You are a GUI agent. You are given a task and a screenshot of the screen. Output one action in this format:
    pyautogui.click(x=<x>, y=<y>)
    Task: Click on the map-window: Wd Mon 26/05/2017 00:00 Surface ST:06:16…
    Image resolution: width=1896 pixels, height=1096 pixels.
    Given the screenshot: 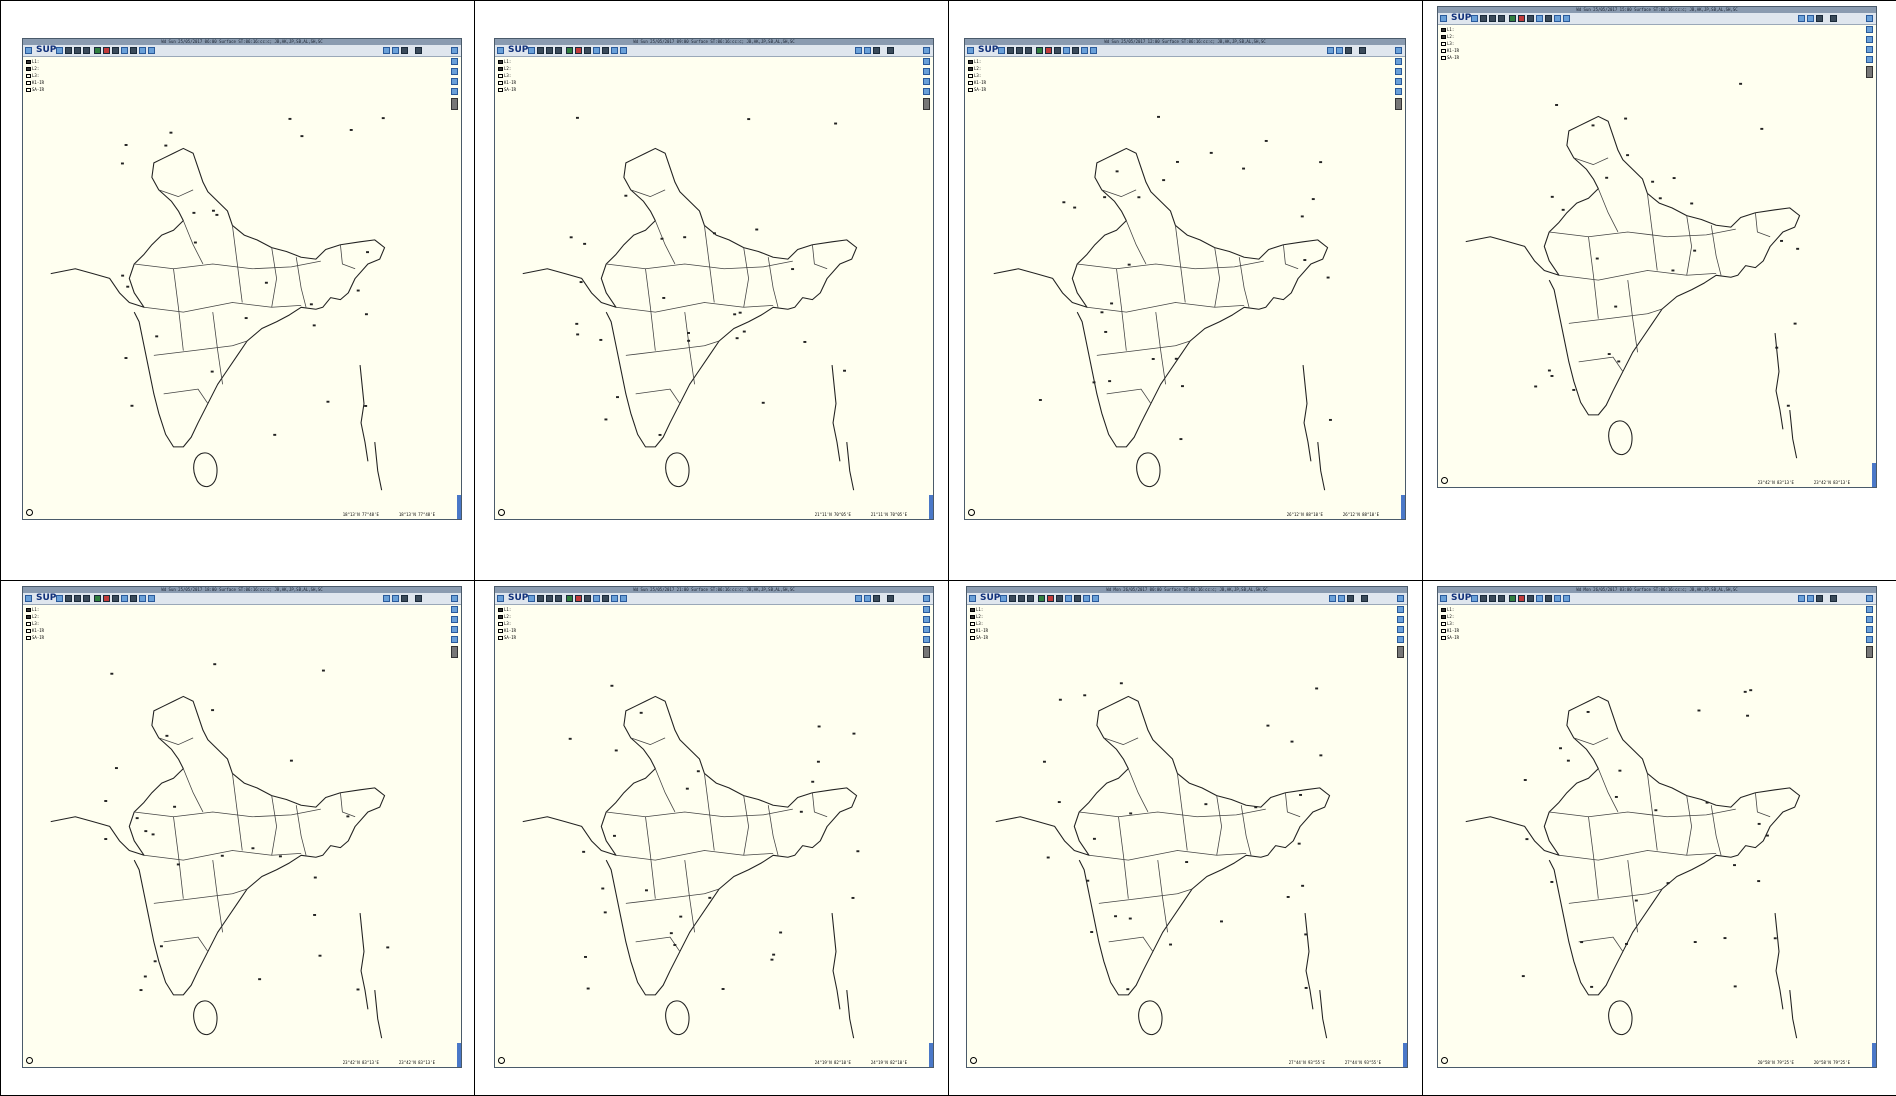 What is the action you would take?
    pyautogui.click(x=1187, y=827)
    